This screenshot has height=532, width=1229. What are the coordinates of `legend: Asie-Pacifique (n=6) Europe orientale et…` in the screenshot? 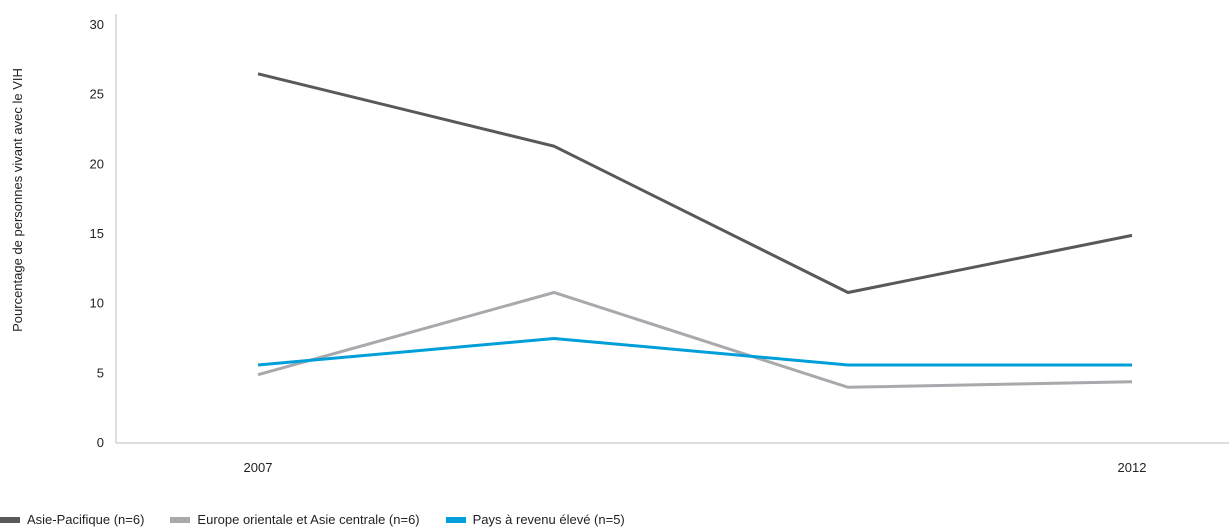 It's located at (325, 519).